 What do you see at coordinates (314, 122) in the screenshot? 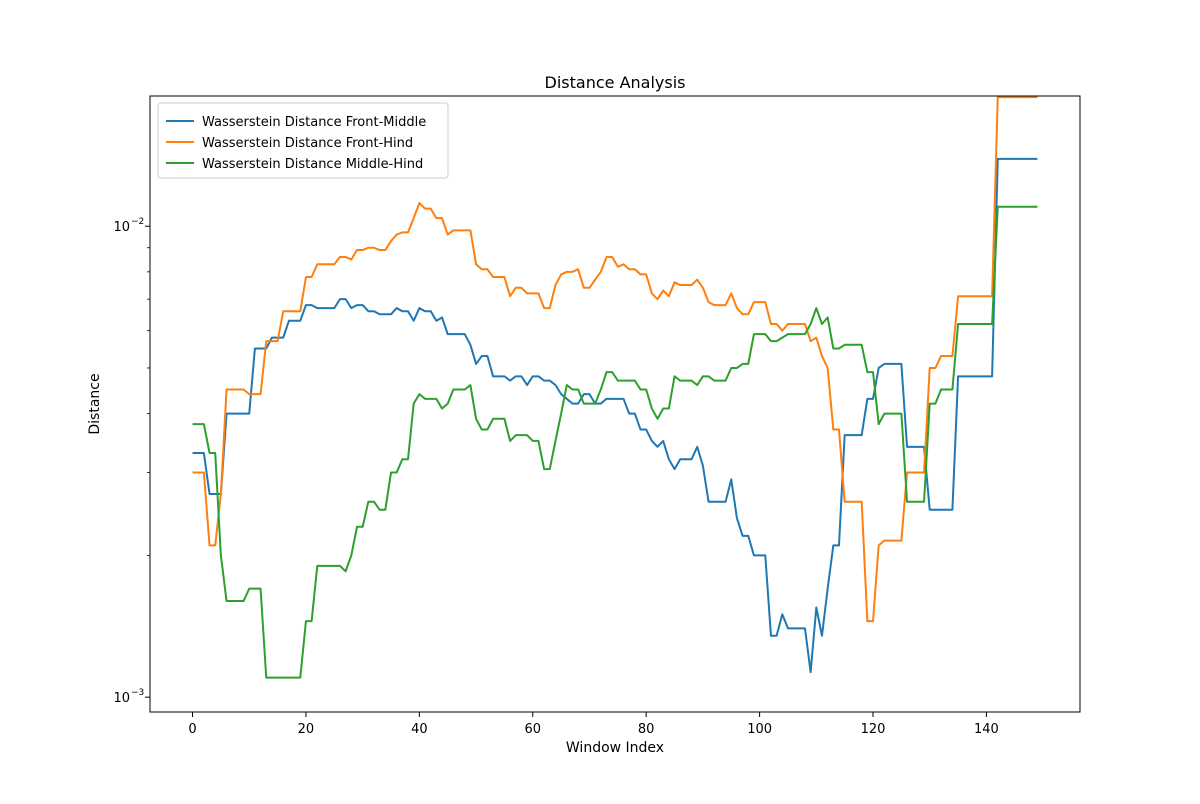
I see `legend-label-0: Wasserstein Distance Front-Middle` at bounding box center [314, 122].